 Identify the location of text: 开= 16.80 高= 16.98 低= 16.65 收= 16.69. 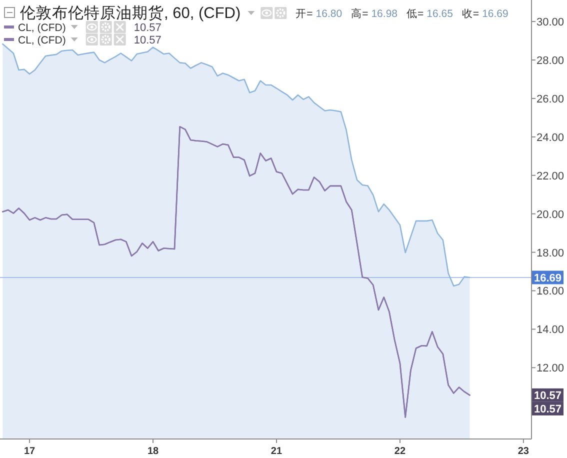
(402, 13).